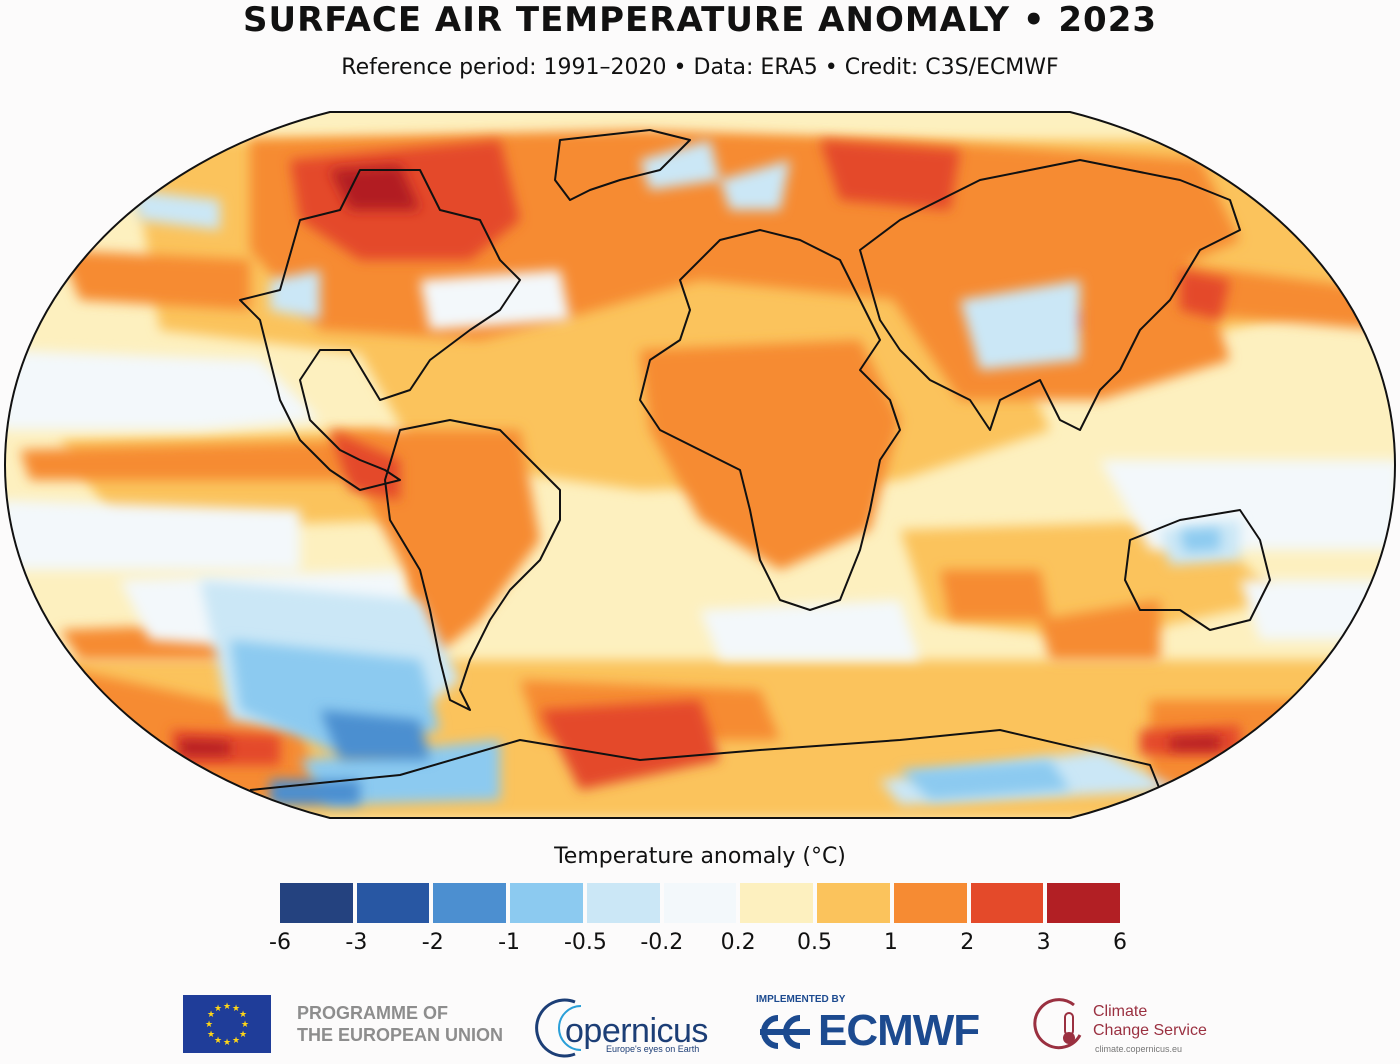  Describe the element at coordinates (636, 1031) in the screenshot. I see `copernicus-name: opernicus` at that location.